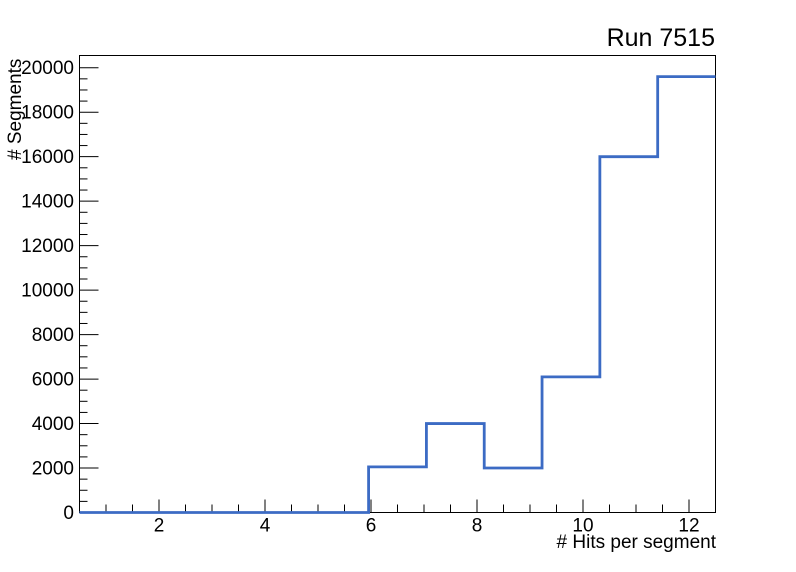 This screenshot has height=572, width=796. I want to click on x-tick-label: 12, so click(688, 526).